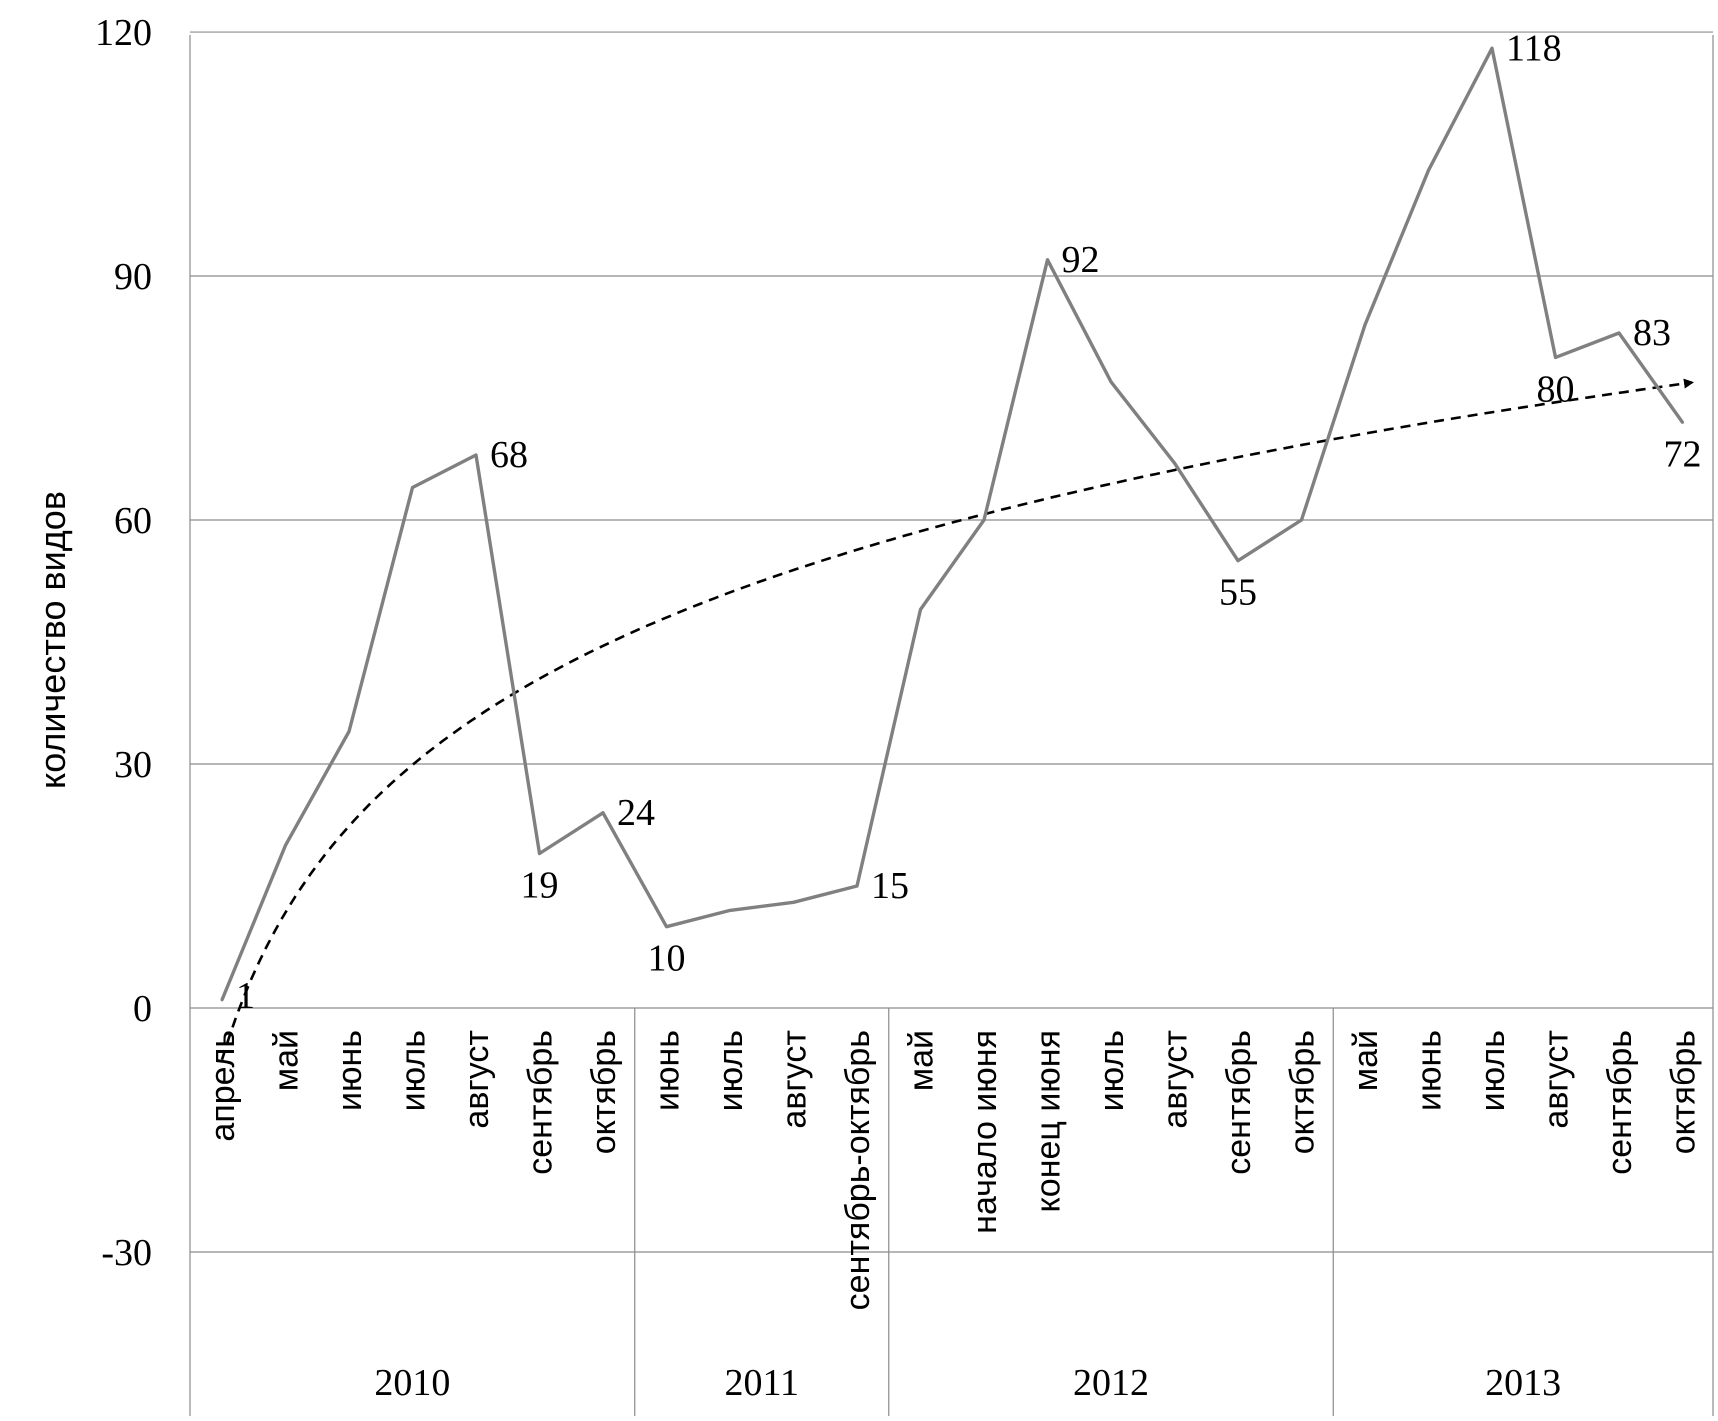 This screenshot has height=1421, width=1718. I want to click on y-tick-label: 60, so click(133, 521).